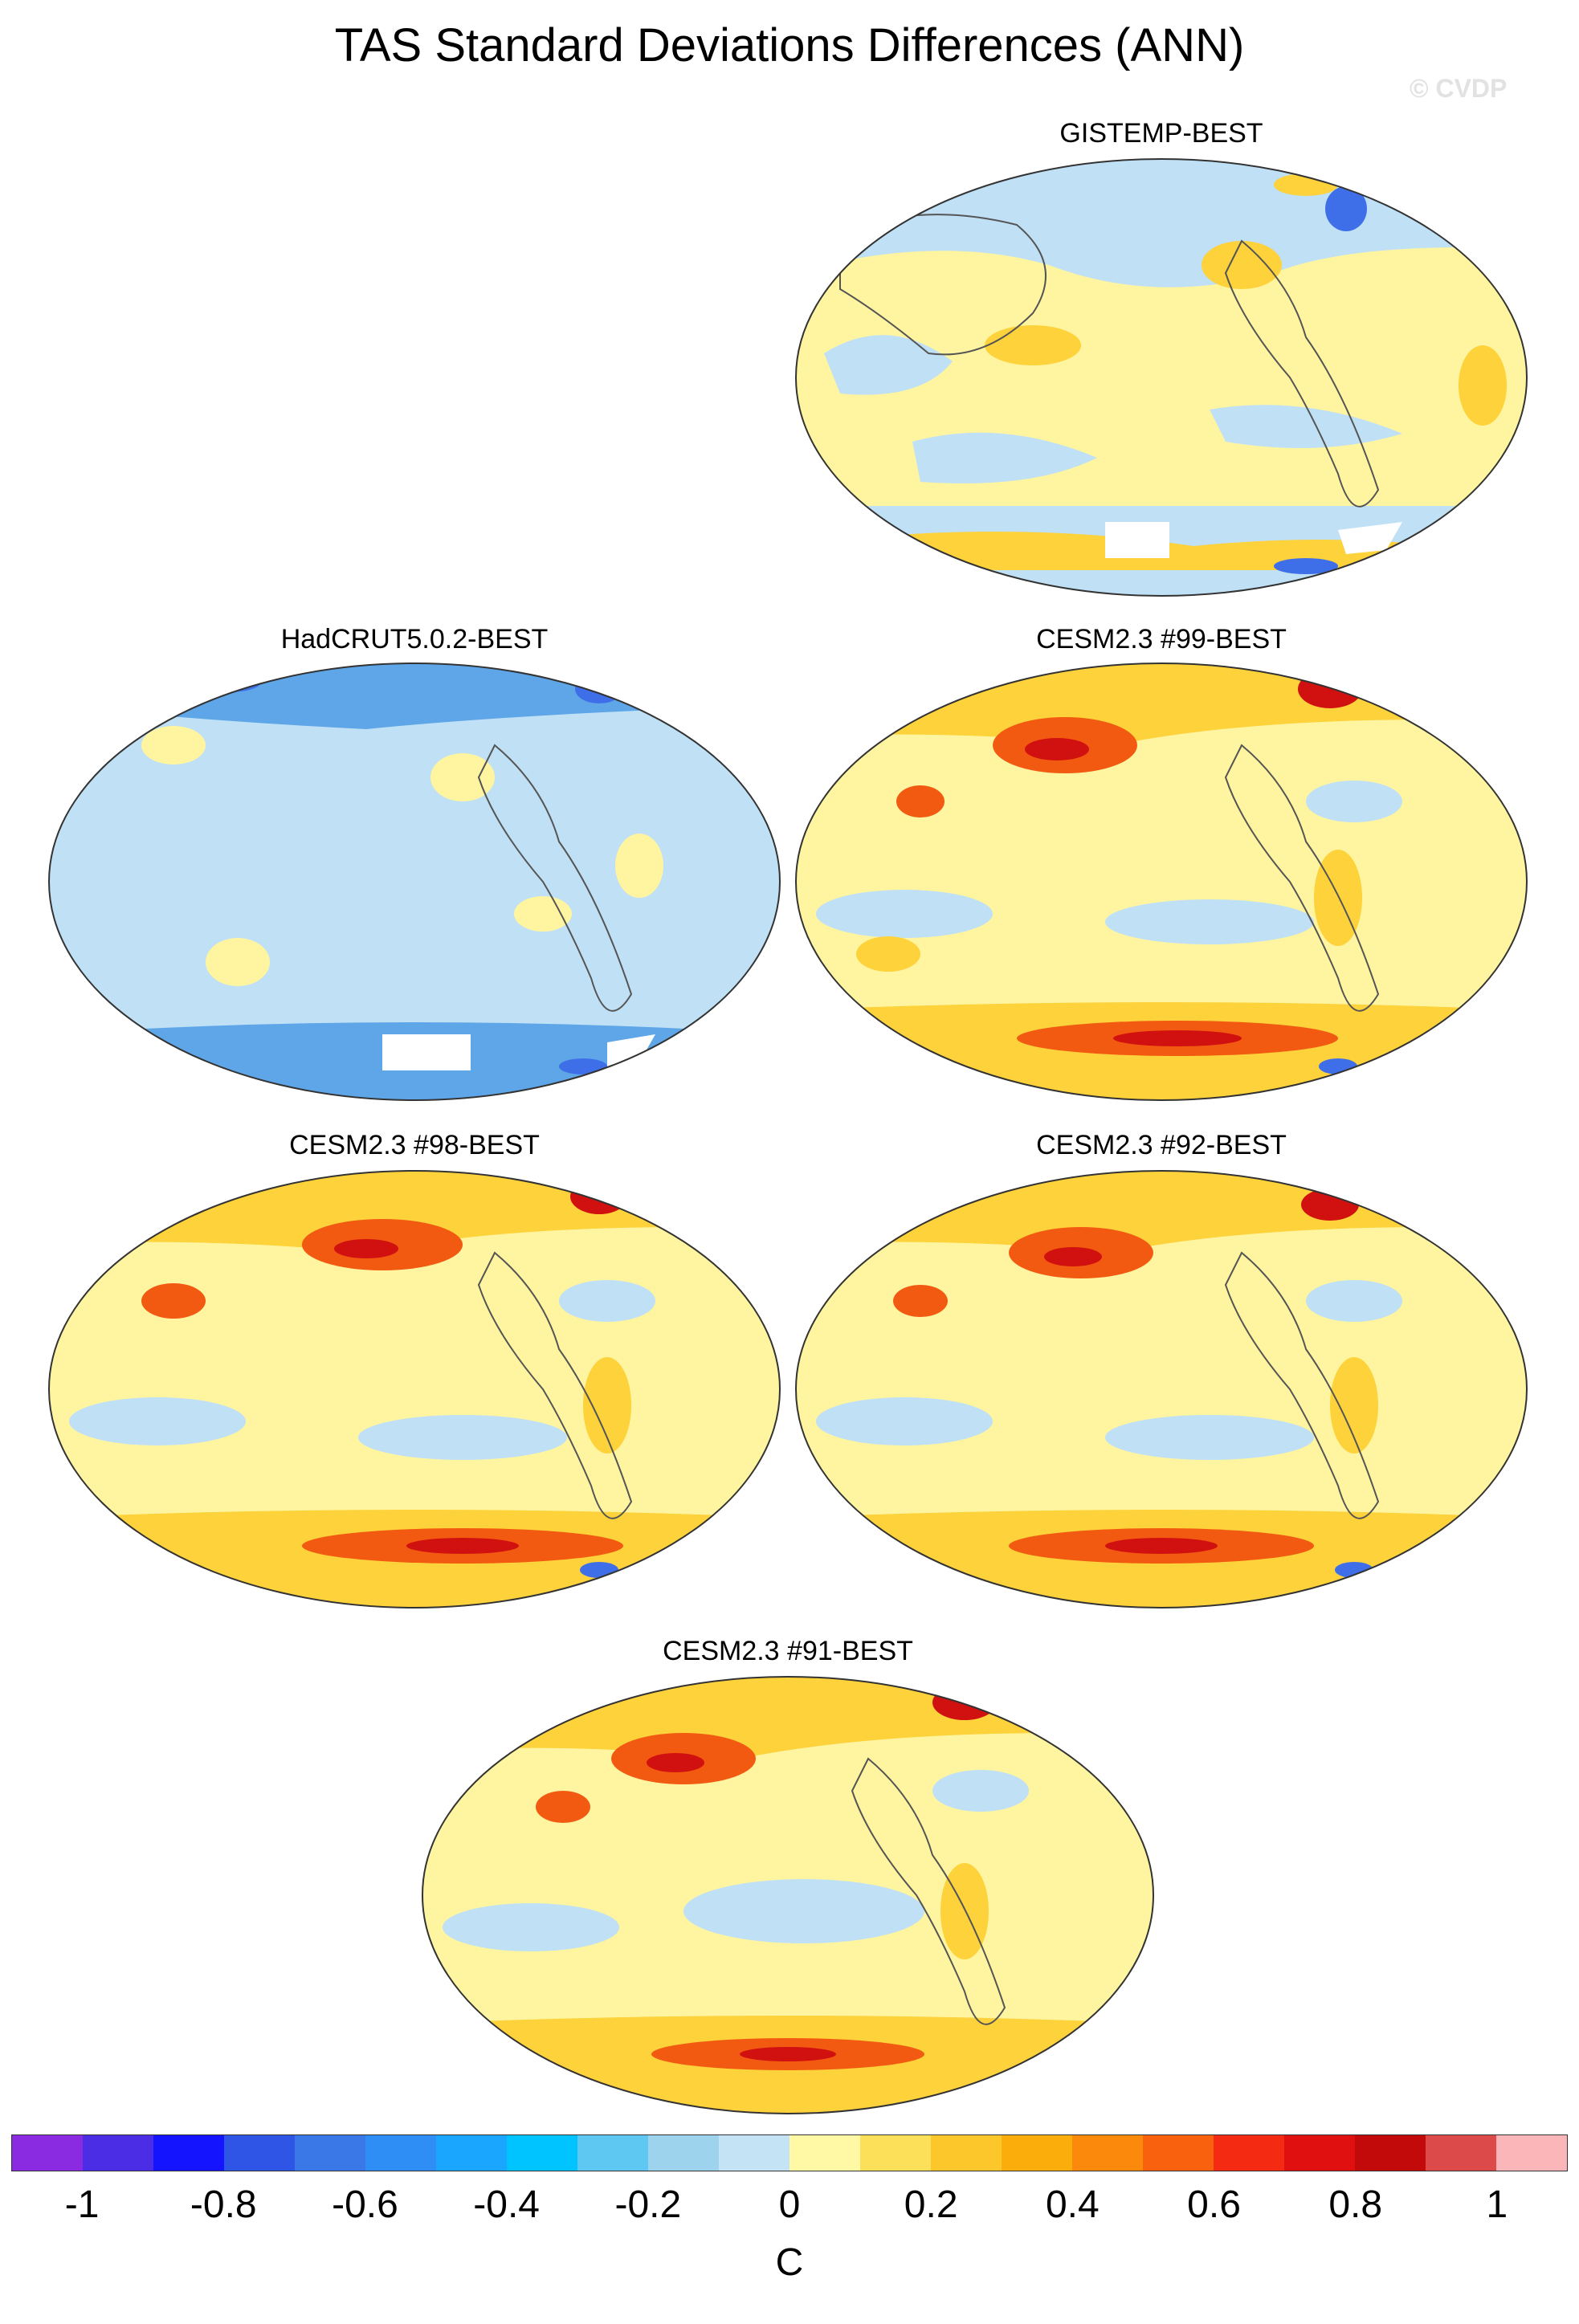 The image size is (1579, 2324). Describe the element at coordinates (1161, 1145) in the screenshot. I see `panel-title-cesm92: CESM2.3 #92-BEST` at that location.